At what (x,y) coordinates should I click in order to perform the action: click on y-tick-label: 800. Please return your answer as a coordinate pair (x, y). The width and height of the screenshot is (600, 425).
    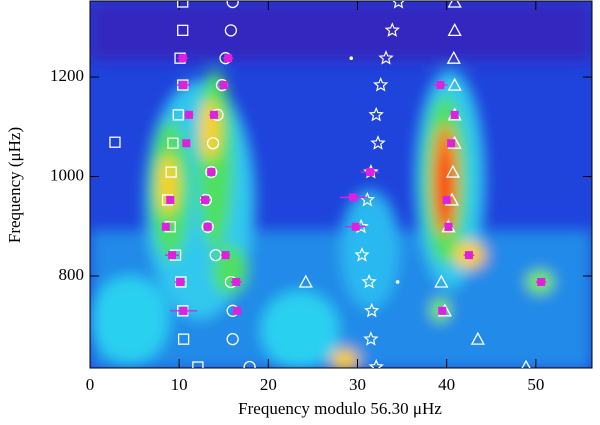
    Looking at the image, I should click on (72, 274).